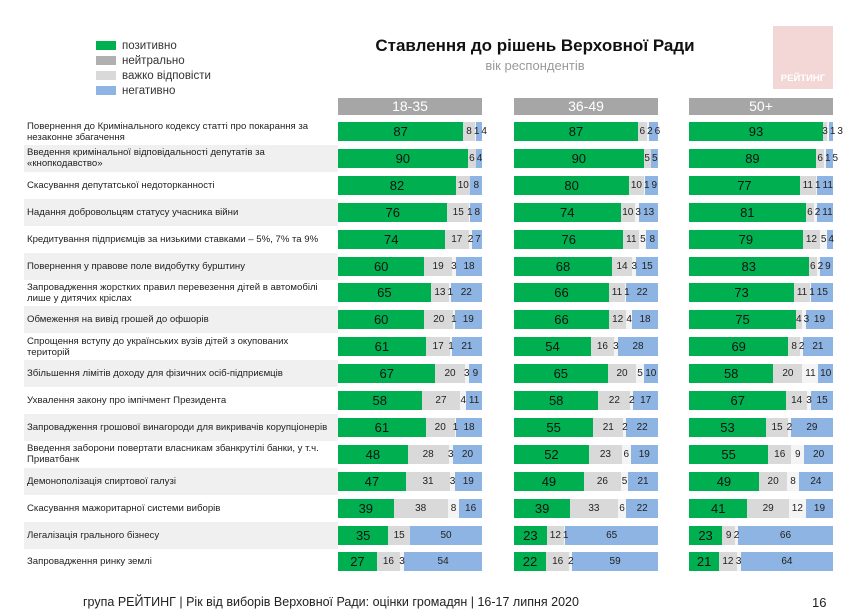  I want to click on bar-label-negative: 3, so click(840, 131).